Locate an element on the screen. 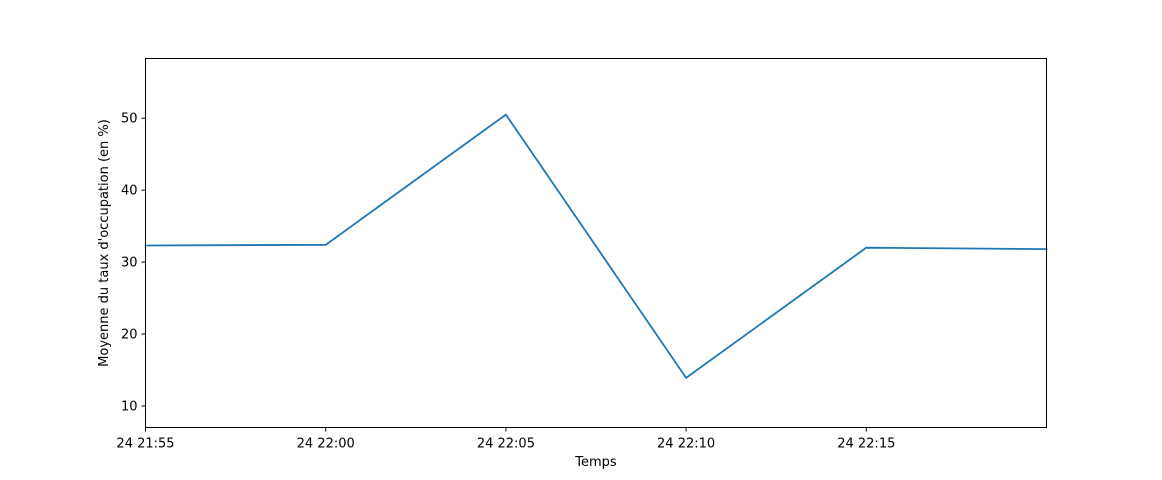  x-axis-ticks: 24 21:55 24 22:00 24 22:05 24 22:10 24 22:15 is located at coordinates (505, 439).